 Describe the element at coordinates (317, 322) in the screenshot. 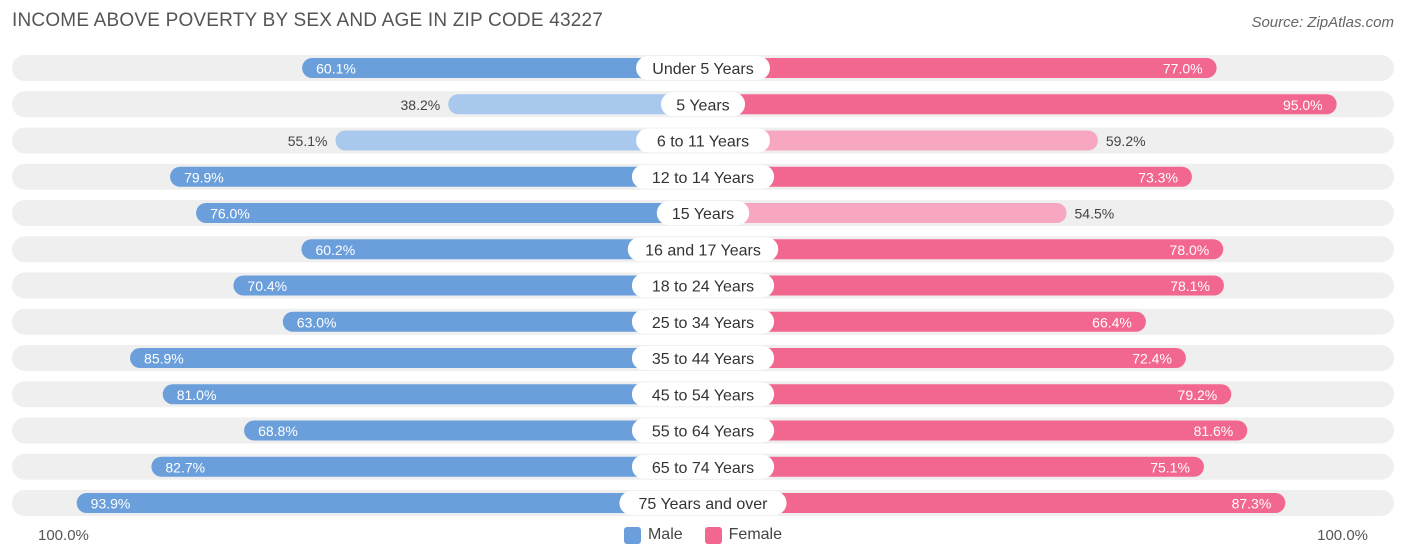

I see `male-value-label: 63.0%` at that location.